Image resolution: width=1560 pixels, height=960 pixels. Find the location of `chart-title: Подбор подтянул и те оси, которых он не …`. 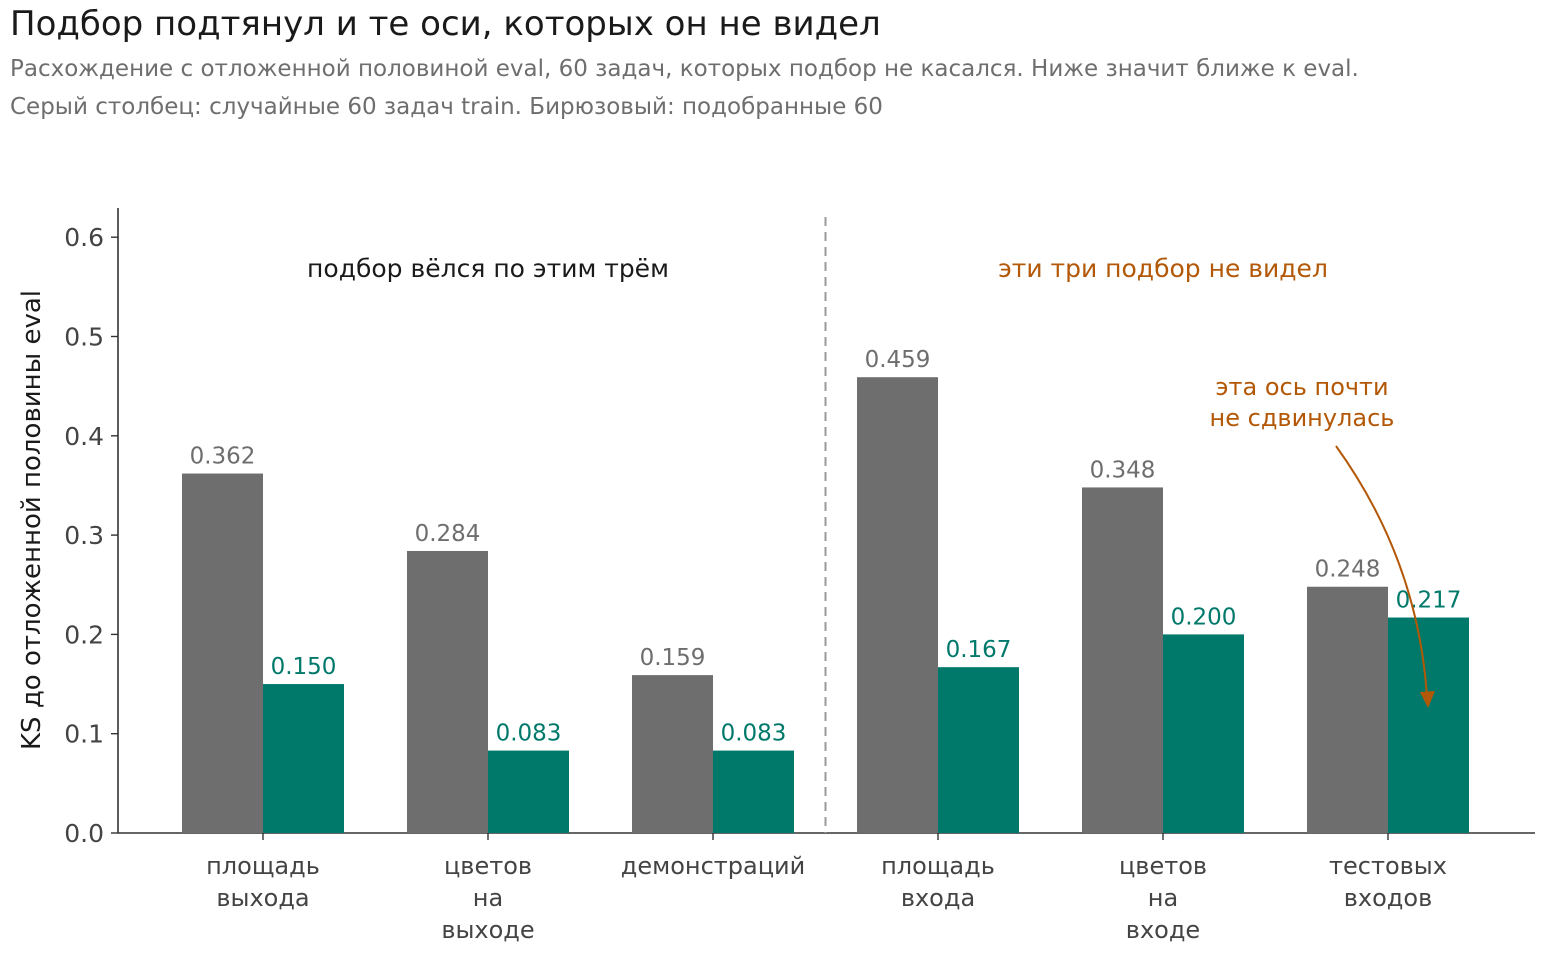

chart-title: Подбор подтянул и те оси, которых он не … is located at coordinates (445, 24).